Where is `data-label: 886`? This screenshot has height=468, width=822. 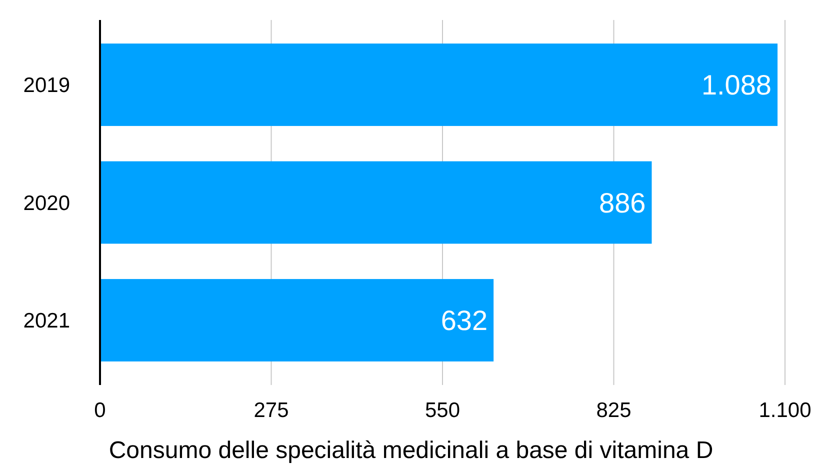 data-label: 886 is located at coordinates (622, 202).